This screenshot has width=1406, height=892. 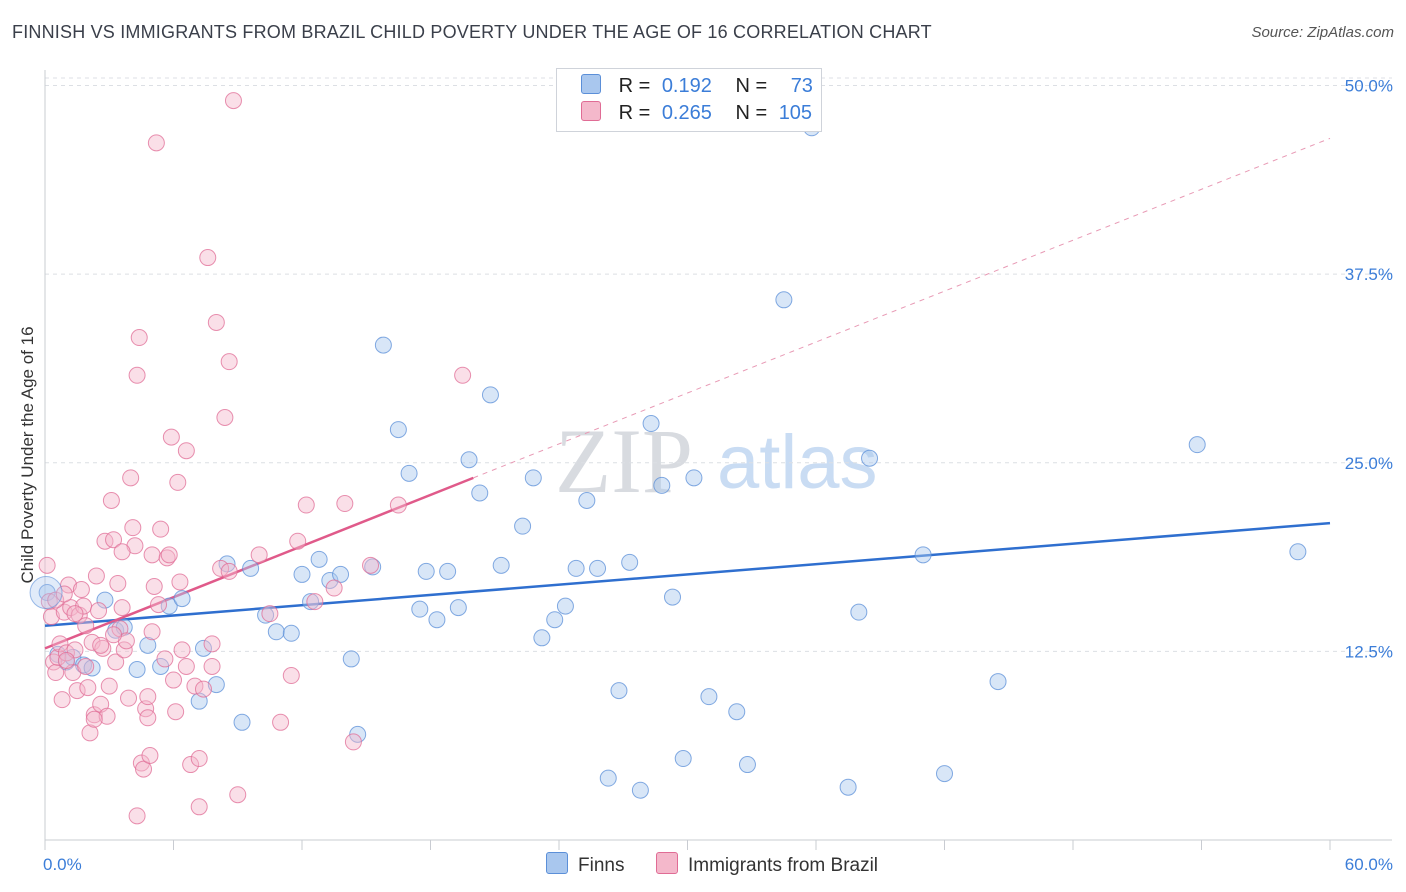 What do you see at coordinates (46, 593) in the screenshot?
I see `finns-point-large` at bounding box center [46, 593].